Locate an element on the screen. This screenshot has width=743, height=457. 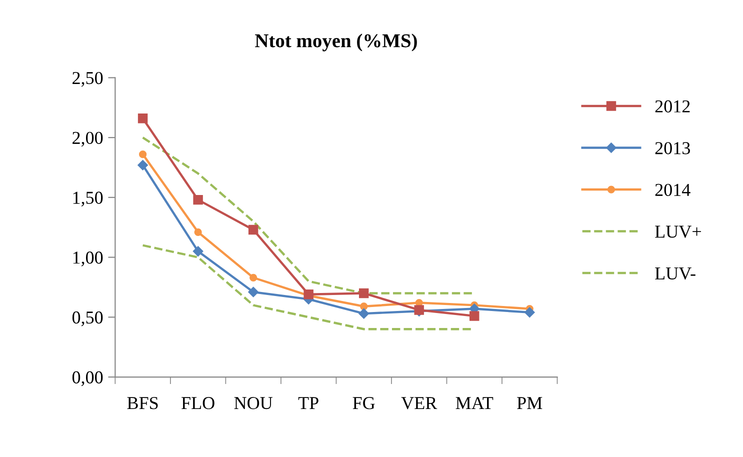
x-tick-label: MAT is located at coordinates (475, 403).